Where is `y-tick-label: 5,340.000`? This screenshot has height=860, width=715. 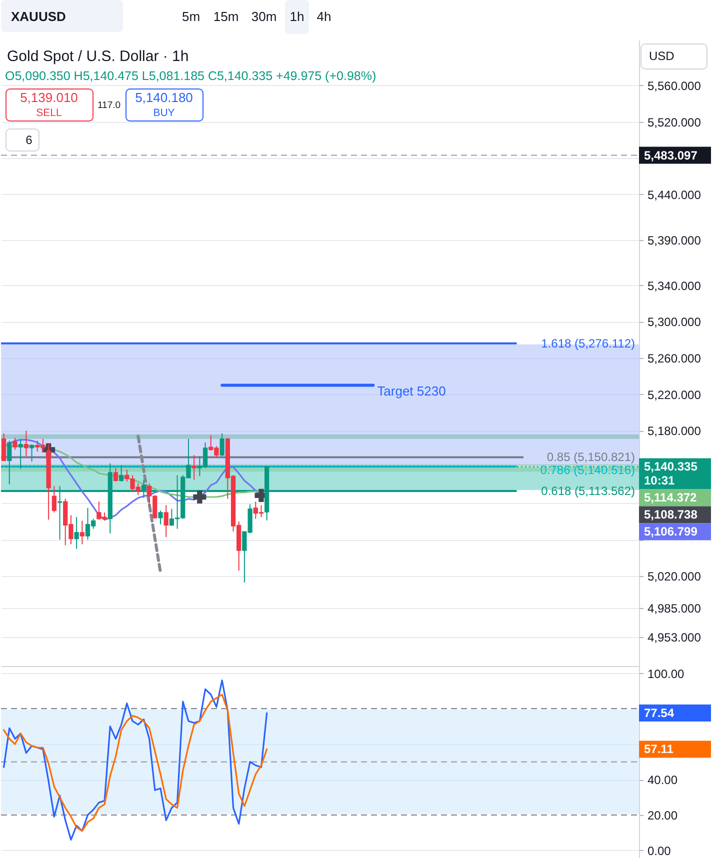 y-tick-label: 5,340.000 is located at coordinates (675, 285).